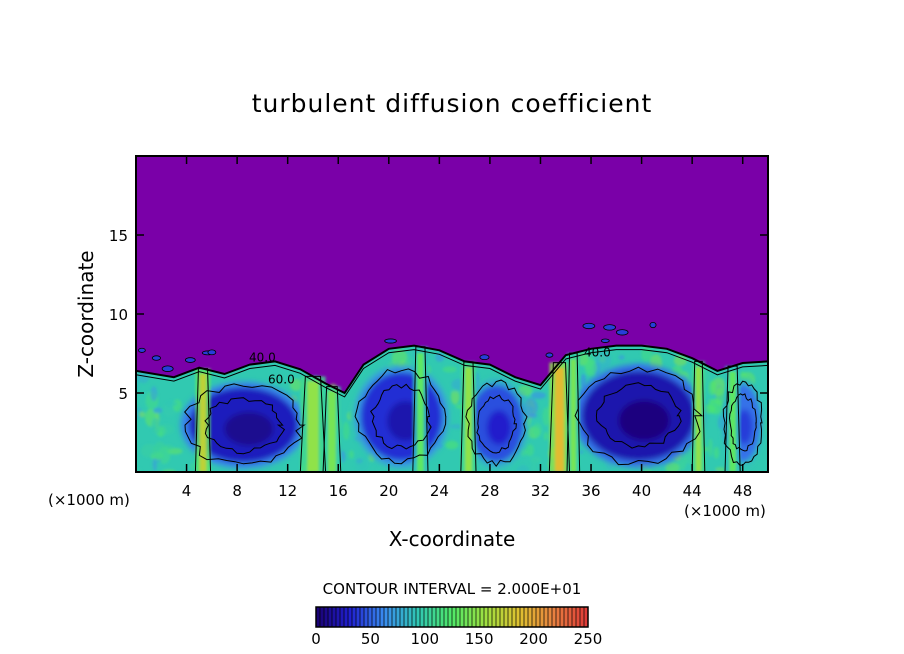 The height and width of the screenshot is (654, 904). What do you see at coordinates (742, 491) in the screenshot?
I see `x-tick-label: 48` at bounding box center [742, 491].